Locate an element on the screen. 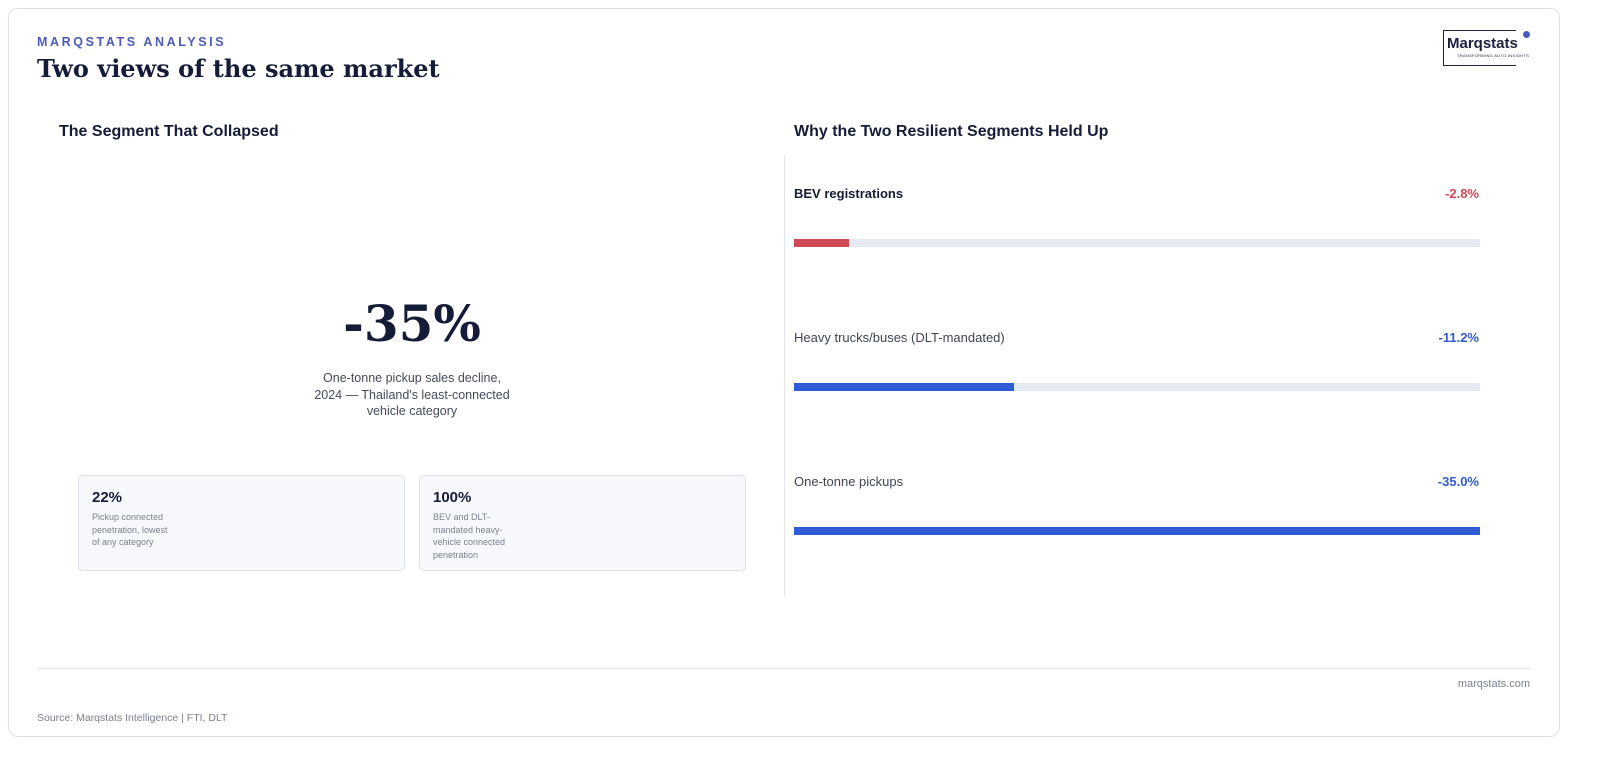  logo-tagline: TRANSFORMING AUTO INSIGHTS is located at coordinates (1493, 55).